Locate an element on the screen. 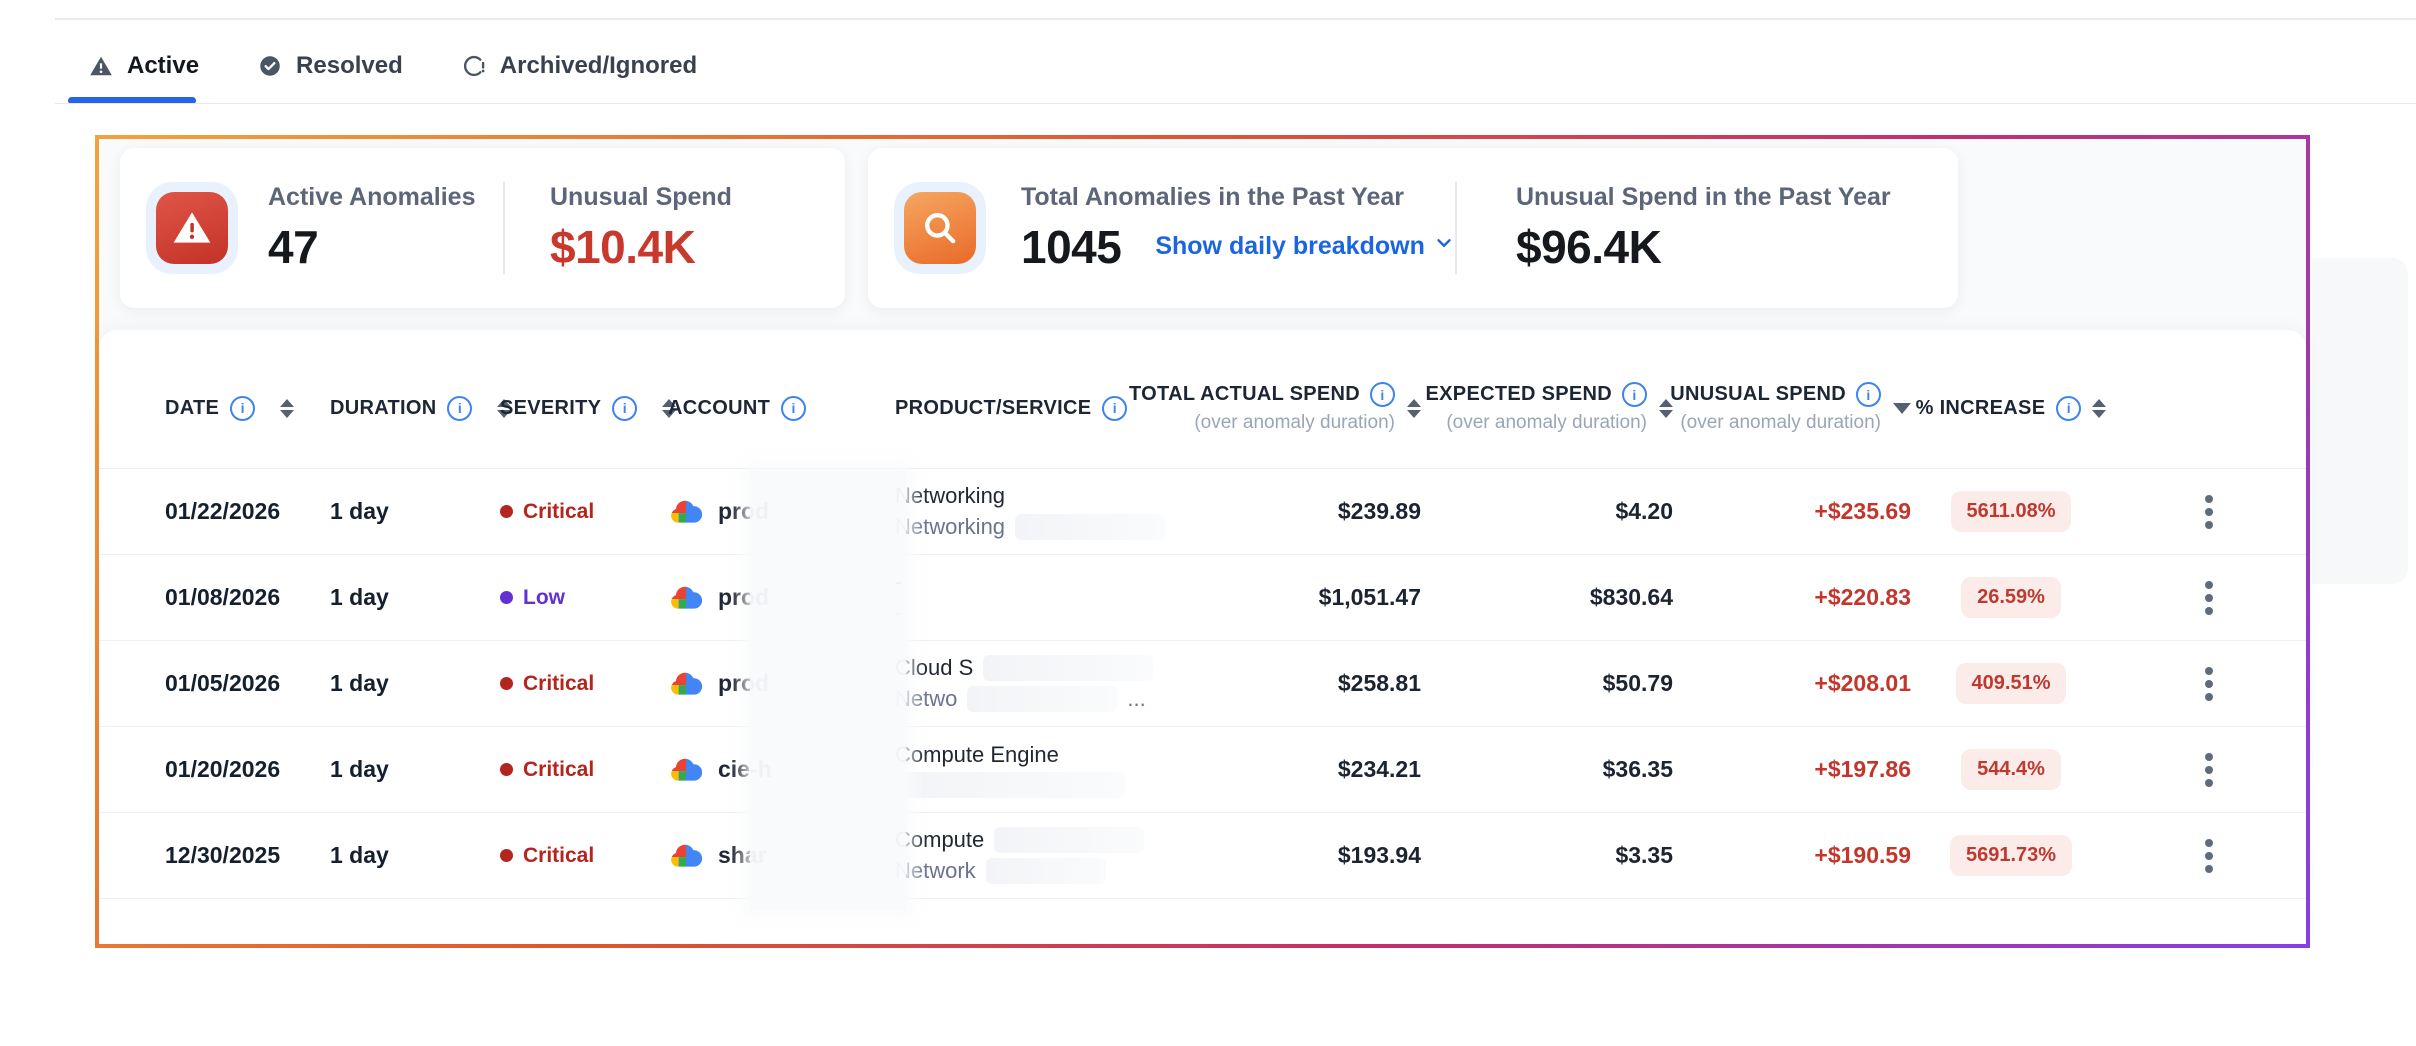 The width and height of the screenshot is (2416, 1046). column-header-severity: SEVERITY is located at coordinates (588, 408).